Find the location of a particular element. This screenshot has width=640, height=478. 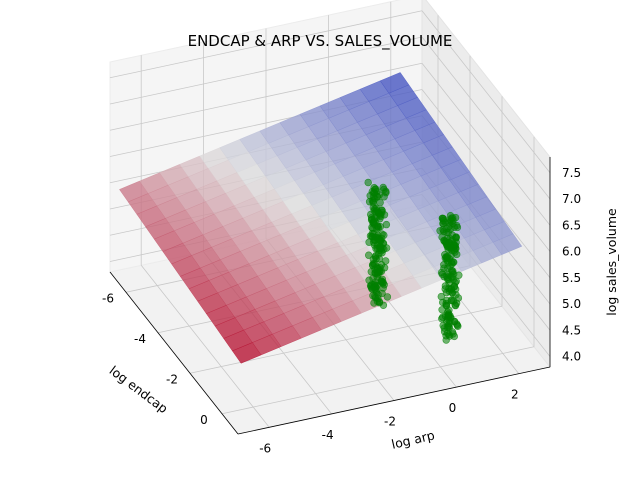

z-tick-label: 5.5 is located at coordinates (571, 278).